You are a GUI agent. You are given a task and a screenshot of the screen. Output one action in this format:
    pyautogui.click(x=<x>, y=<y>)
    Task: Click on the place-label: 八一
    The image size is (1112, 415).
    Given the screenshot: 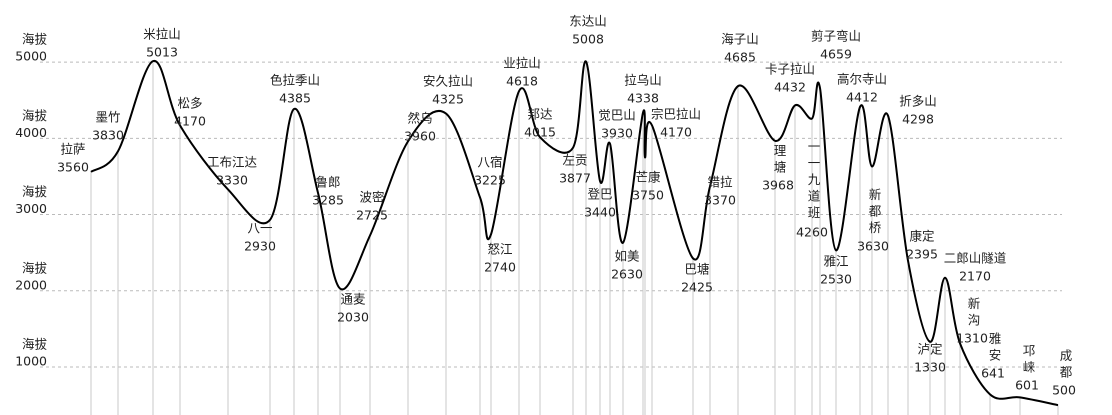 What is the action you would take?
    pyautogui.click(x=259, y=228)
    